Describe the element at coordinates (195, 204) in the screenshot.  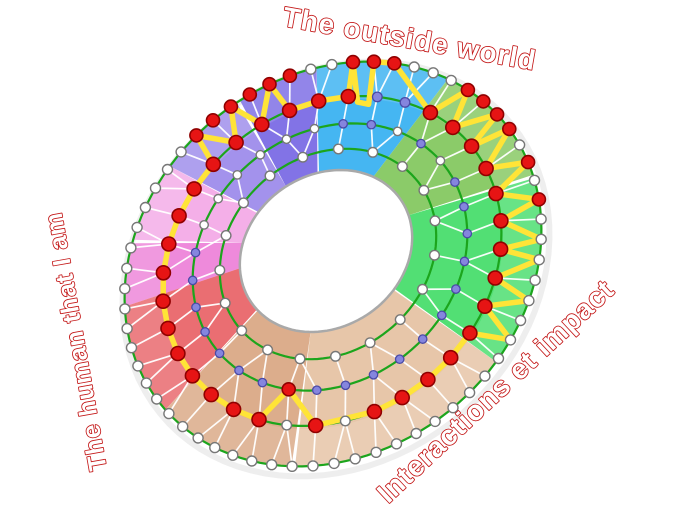
I see `sector-pink-light` at that location.